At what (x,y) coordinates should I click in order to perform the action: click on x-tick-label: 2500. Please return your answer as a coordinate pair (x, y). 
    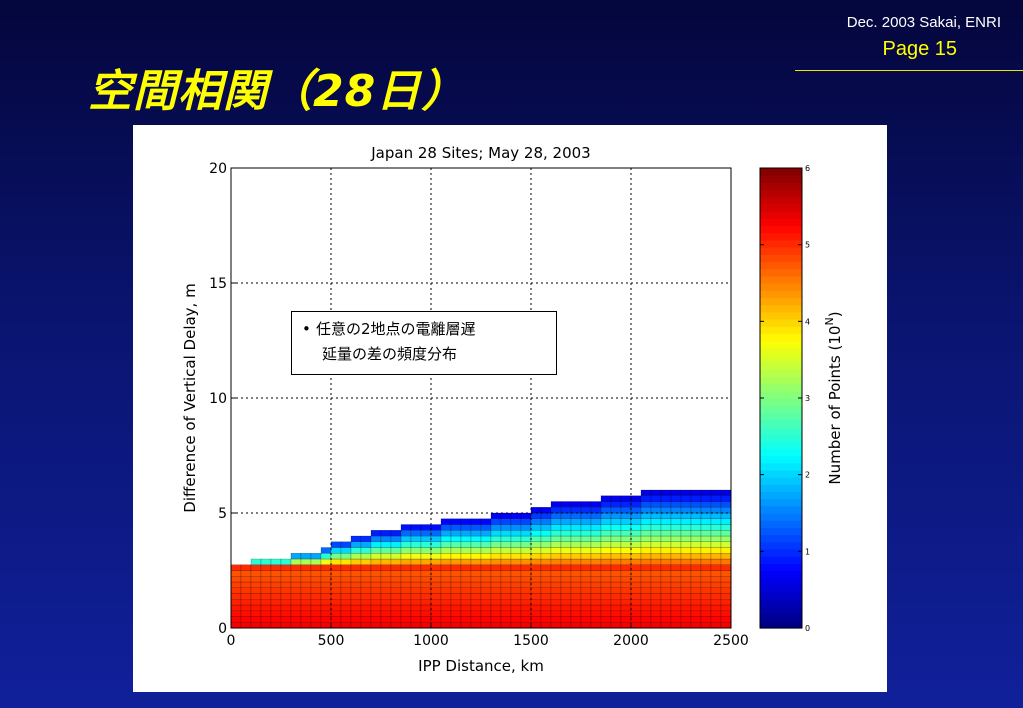
    Looking at the image, I should click on (731, 641).